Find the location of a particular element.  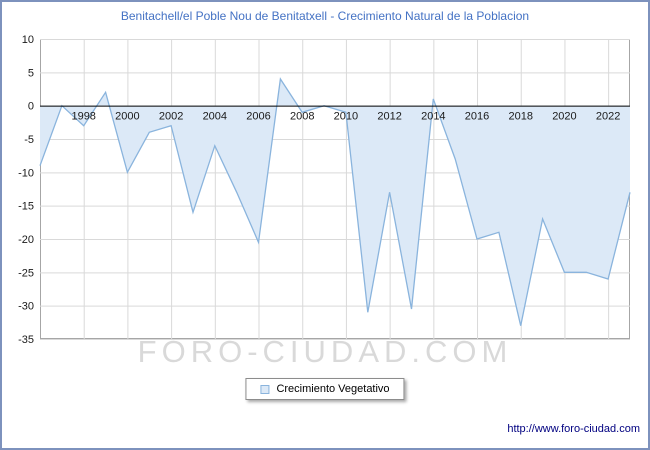

svg-text: -30 is located at coordinates (26, 307).